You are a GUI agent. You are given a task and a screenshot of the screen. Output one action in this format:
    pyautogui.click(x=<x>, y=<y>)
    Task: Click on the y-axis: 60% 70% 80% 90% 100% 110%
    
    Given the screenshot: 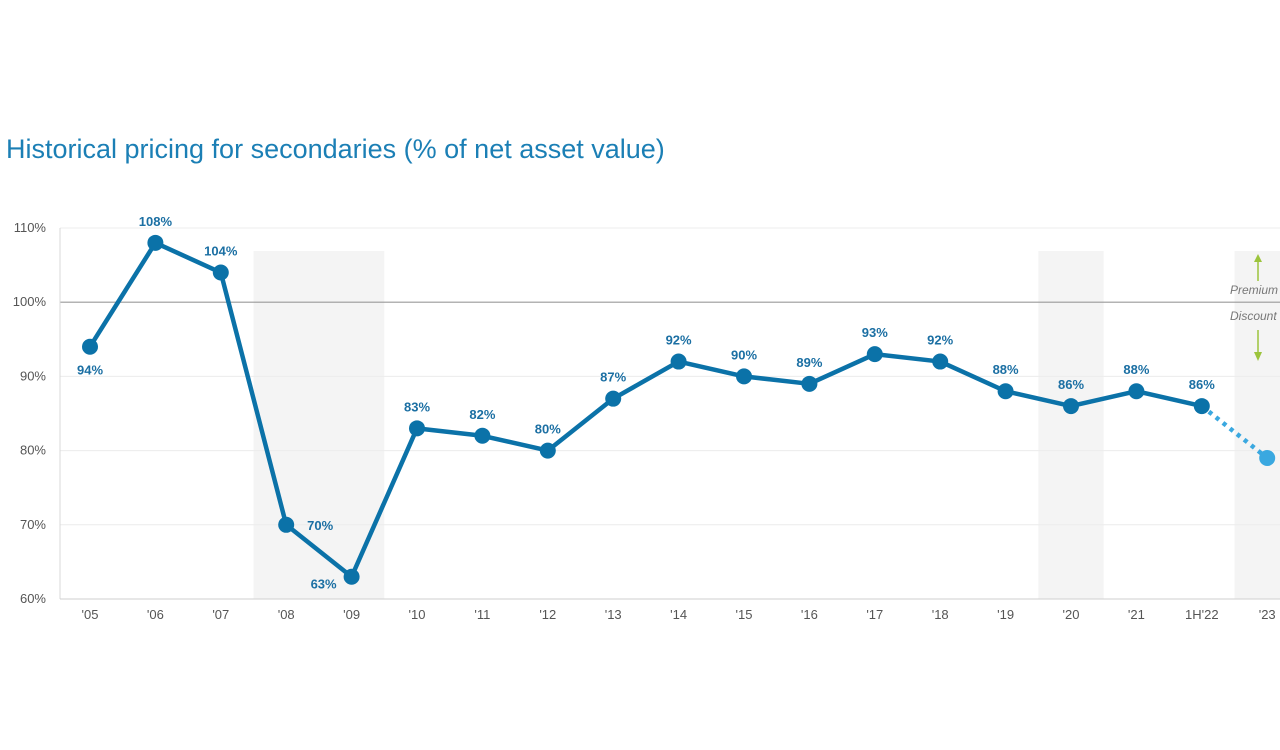 What is the action you would take?
    pyautogui.click(x=37, y=413)
    